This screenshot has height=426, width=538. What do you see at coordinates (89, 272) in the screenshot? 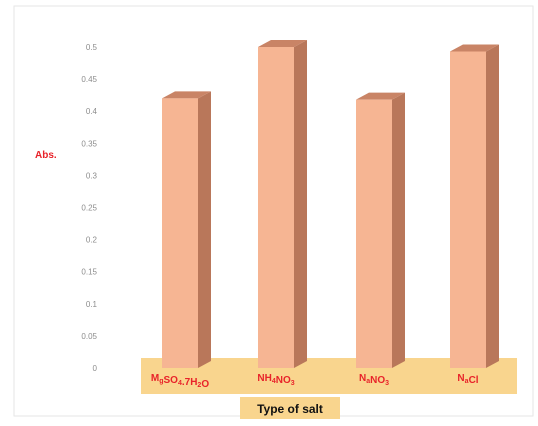
I see `y-tick-label: 0.15` at bounding box center [89, 272].